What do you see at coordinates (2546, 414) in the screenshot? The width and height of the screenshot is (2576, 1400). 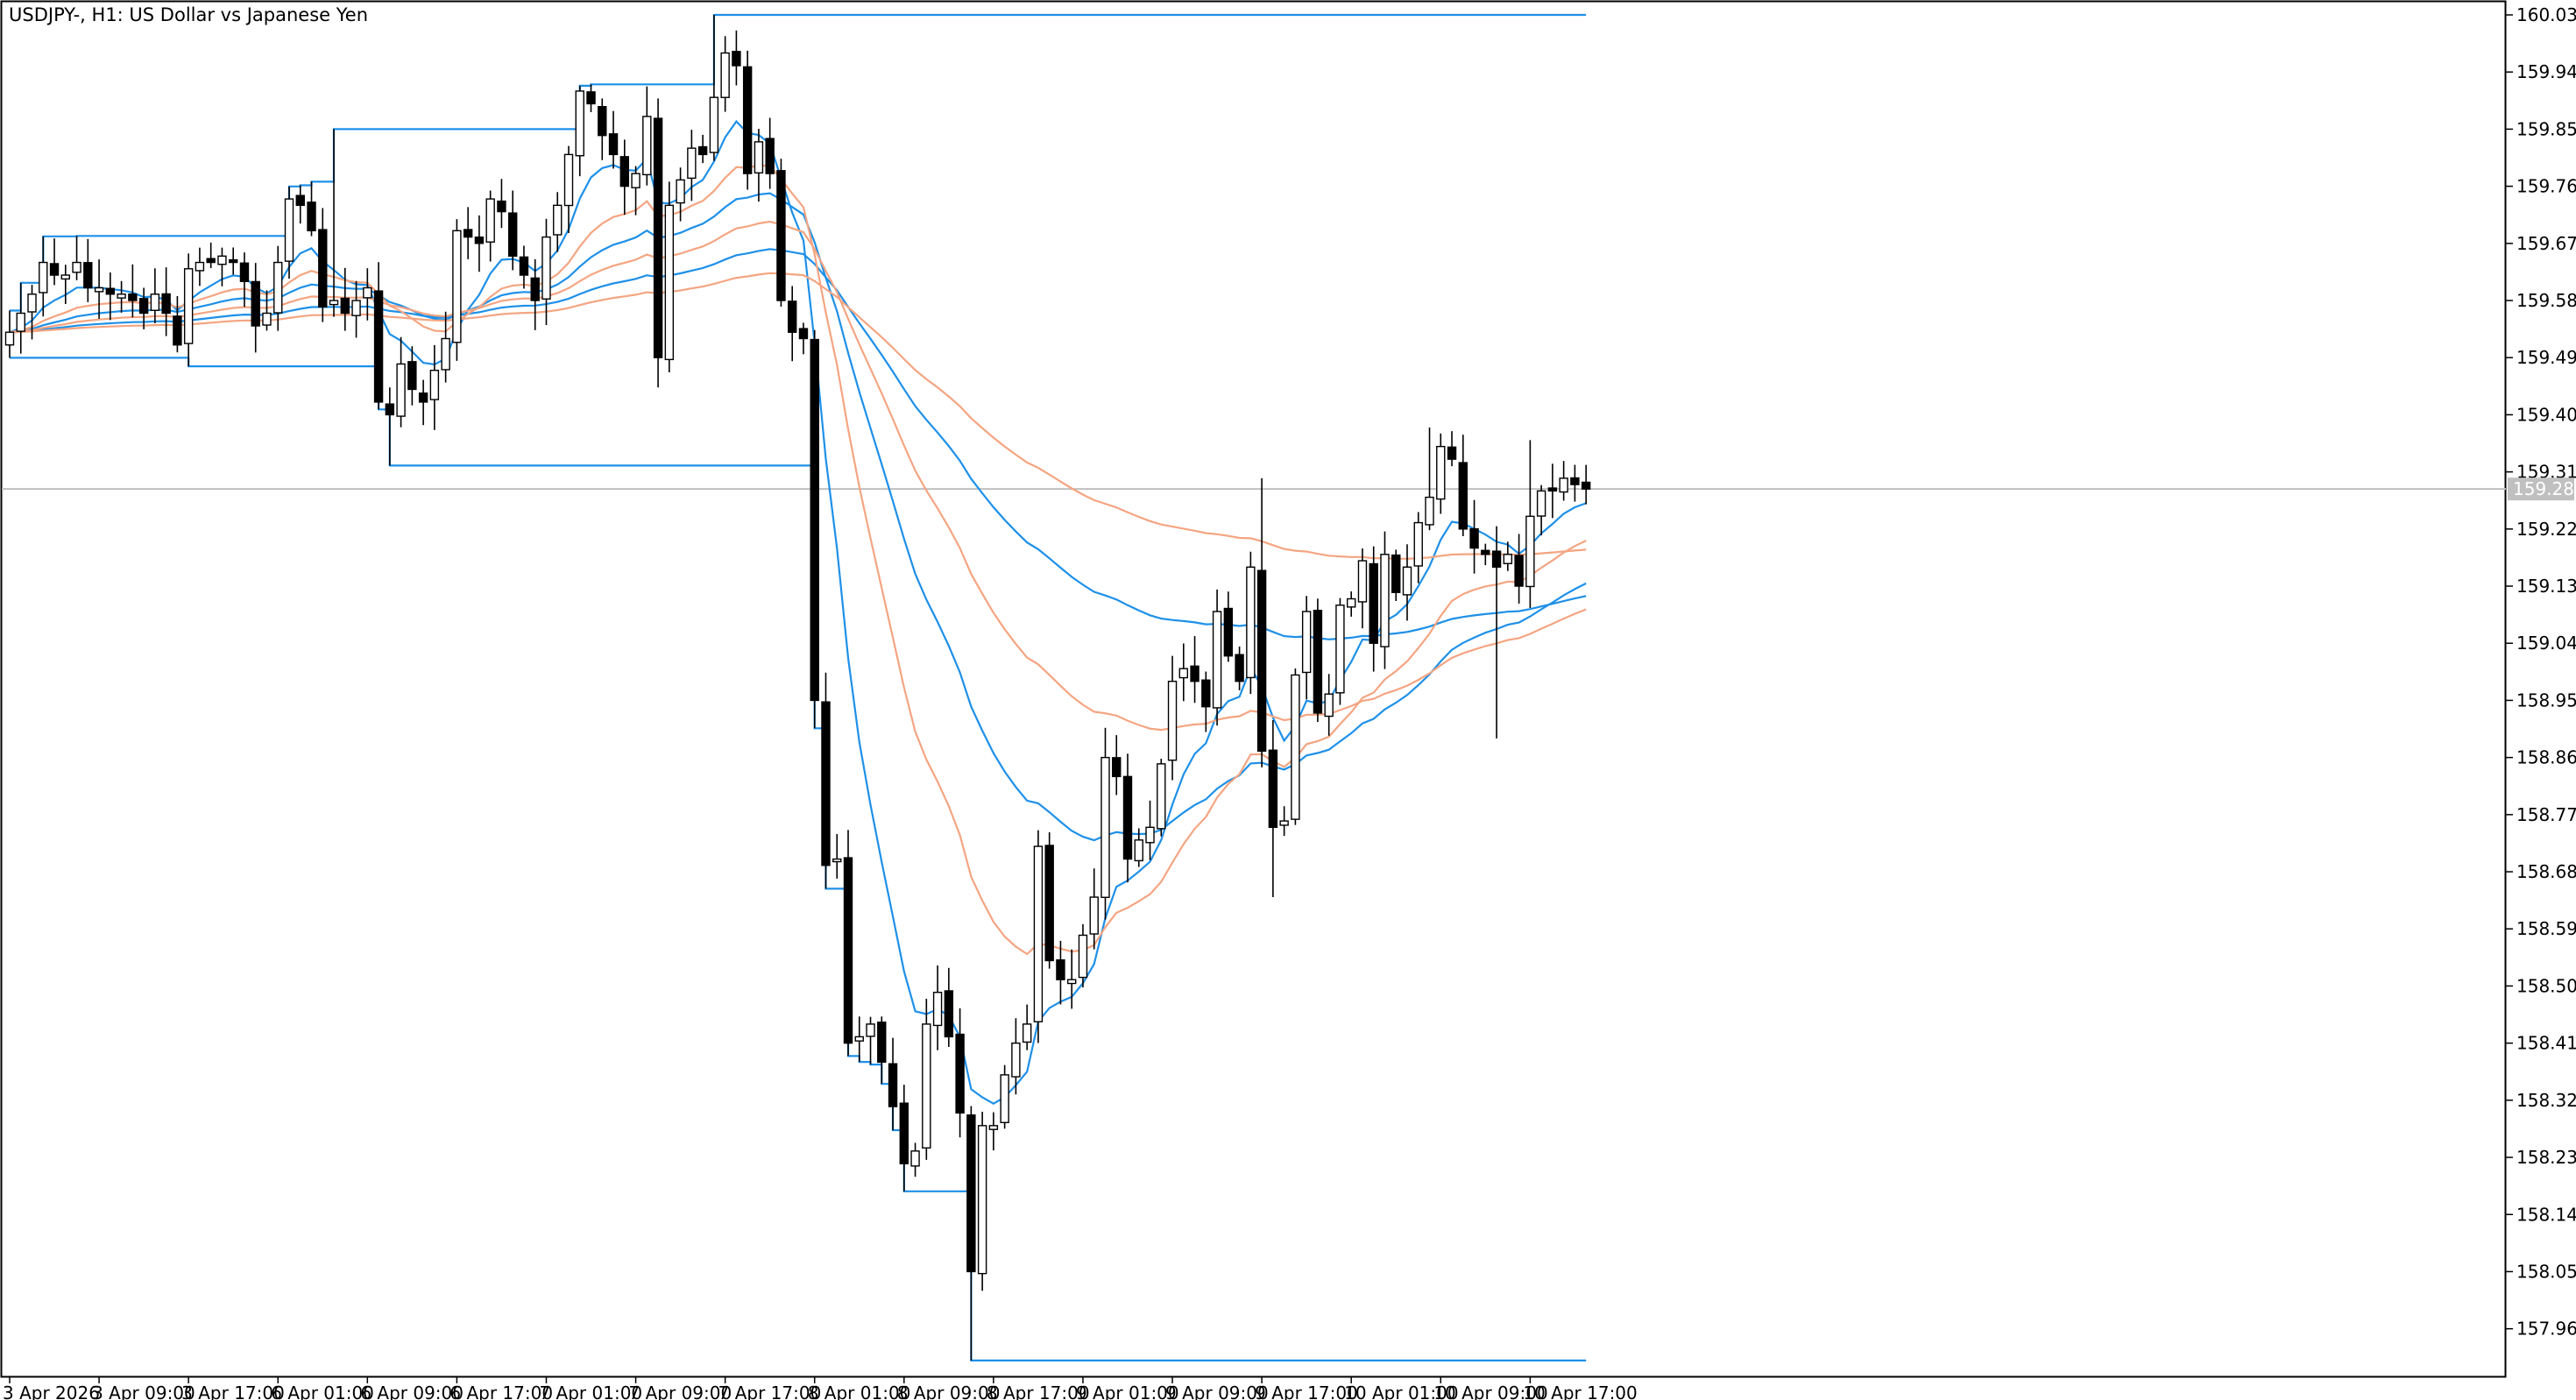 I see `price-tick-label: 159.400` at bounding box center [2546, 414].